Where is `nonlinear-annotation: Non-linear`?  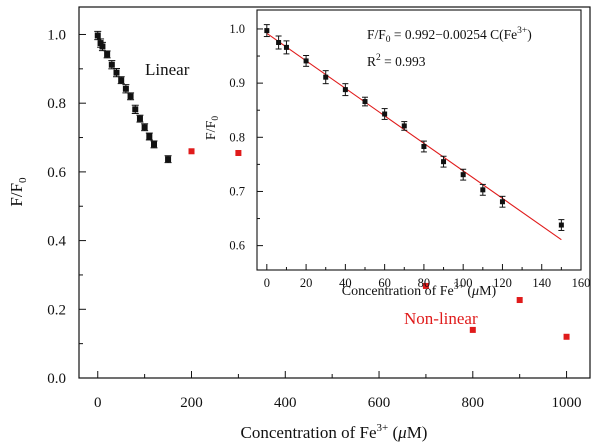 nonlinear-annotation: Non-linear is located at coordinates (441, 318).